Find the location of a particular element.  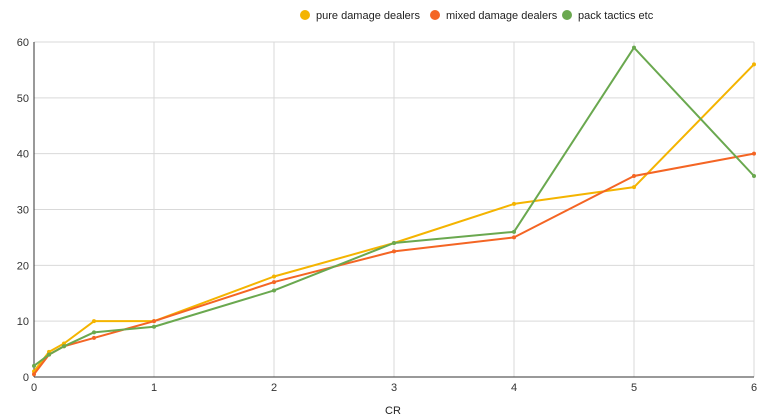

y-tick-label: 50 is located at coordinates (23, 99).